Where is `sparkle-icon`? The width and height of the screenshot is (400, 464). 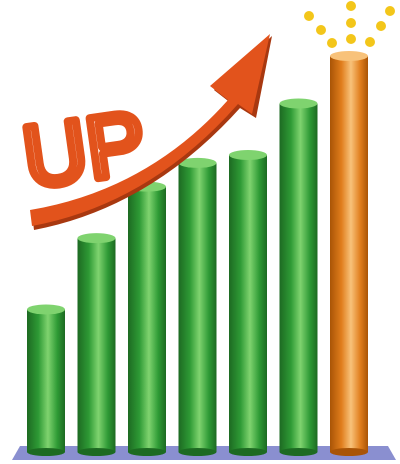 sparkle-icon is located at coordinates (349, 24).